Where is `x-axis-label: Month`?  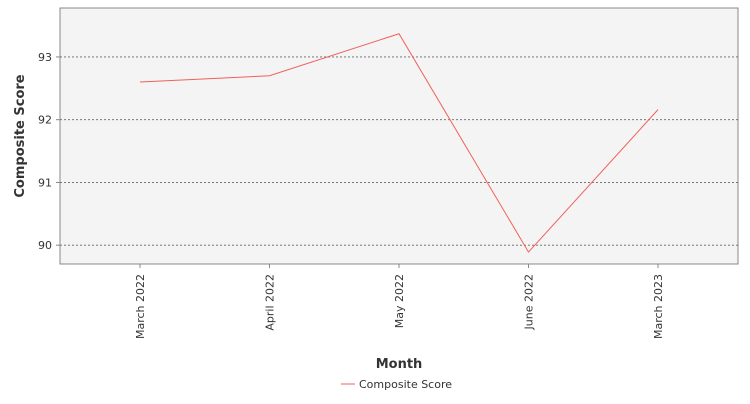 x-axis-label: Month is located at coordinates (399, 364).